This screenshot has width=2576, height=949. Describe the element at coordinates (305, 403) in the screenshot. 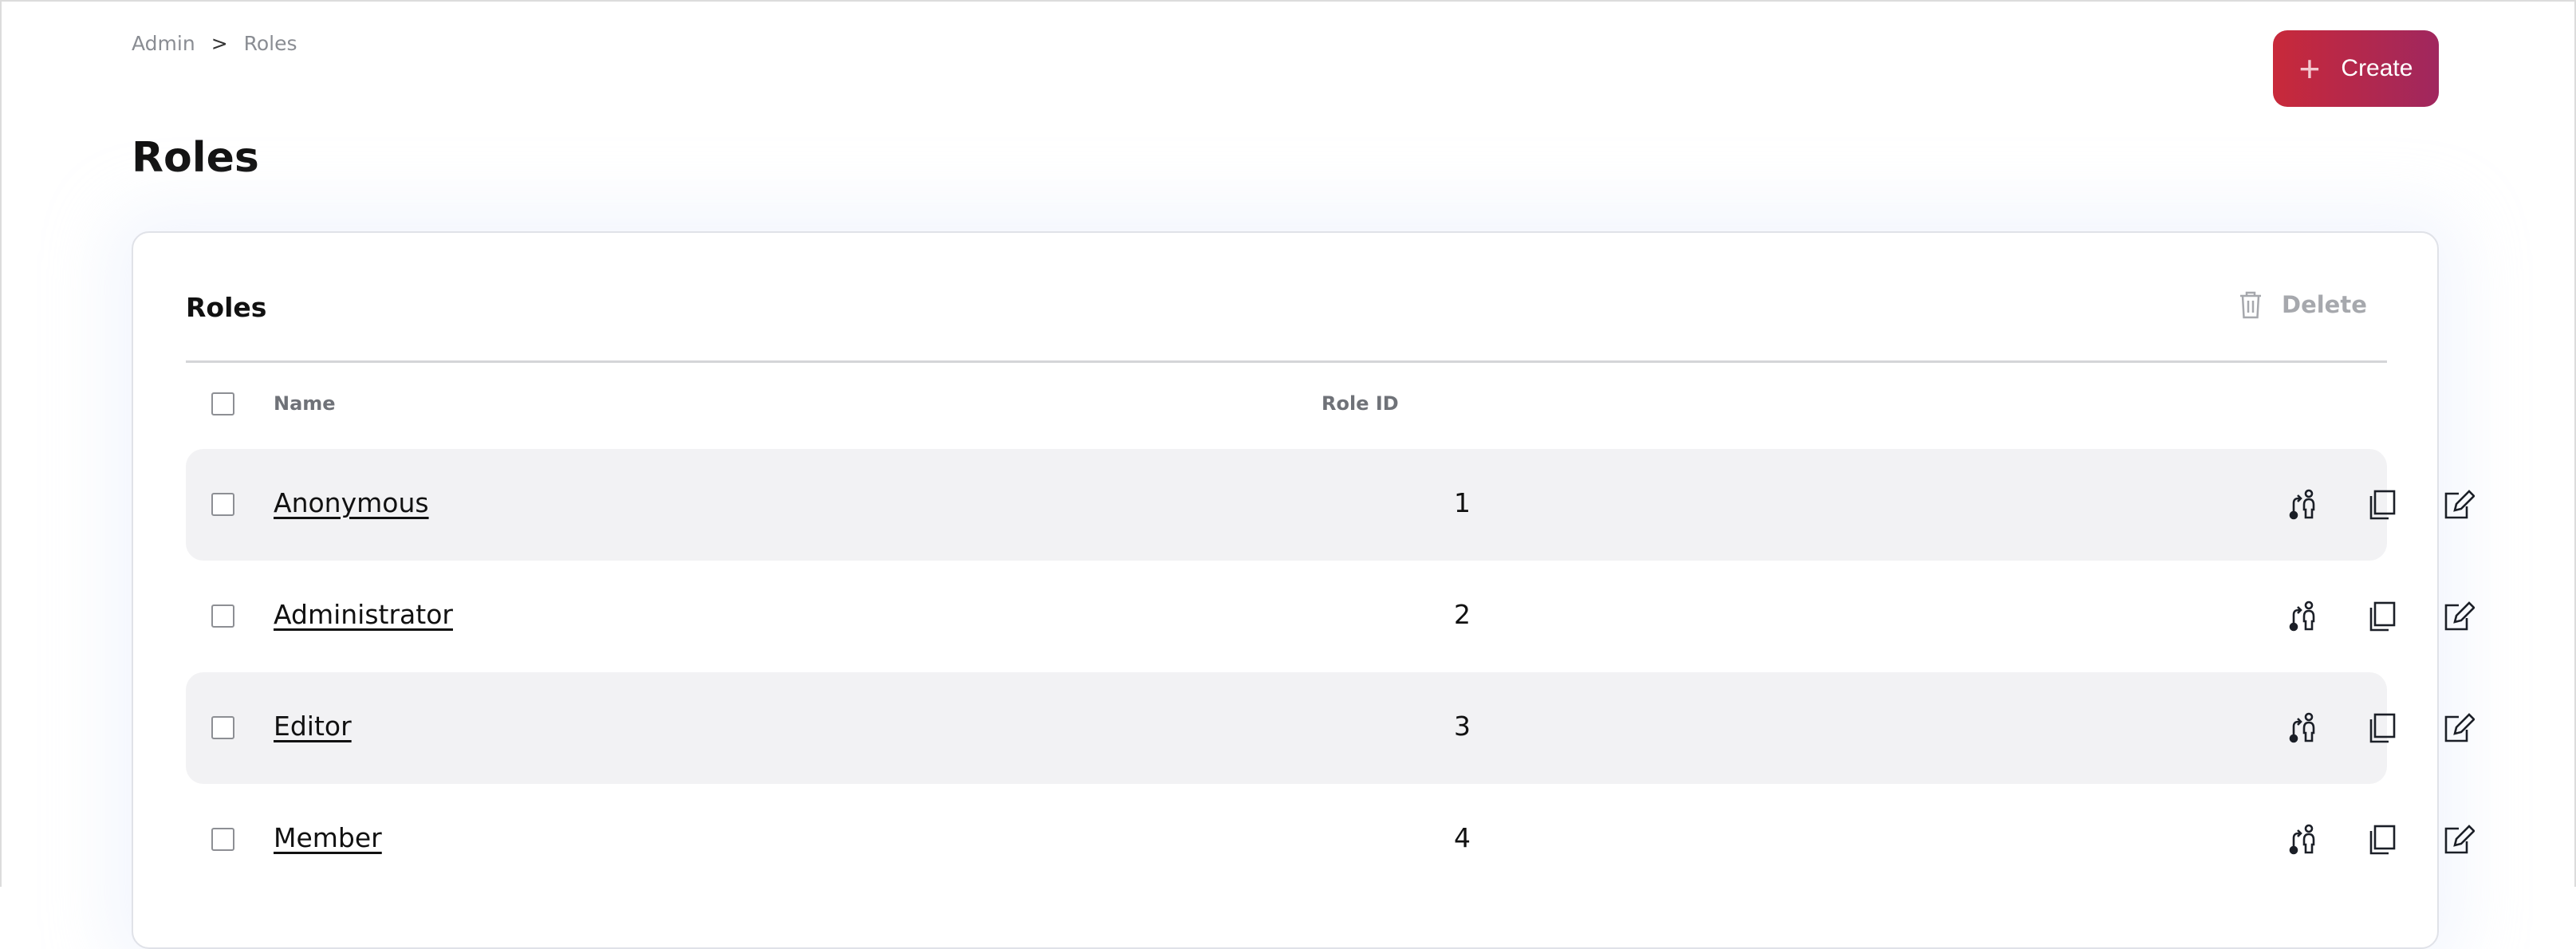

I see `column-header-name: Name` at that location.